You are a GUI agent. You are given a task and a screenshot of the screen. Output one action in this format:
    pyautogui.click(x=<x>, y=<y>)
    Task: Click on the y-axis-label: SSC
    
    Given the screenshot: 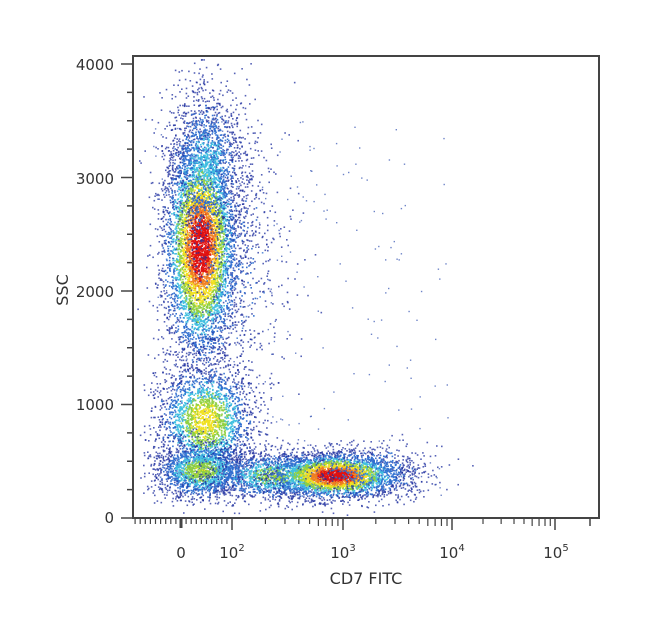 What is the action you would take?
    pyautogui.click(x=62, y=289)
    